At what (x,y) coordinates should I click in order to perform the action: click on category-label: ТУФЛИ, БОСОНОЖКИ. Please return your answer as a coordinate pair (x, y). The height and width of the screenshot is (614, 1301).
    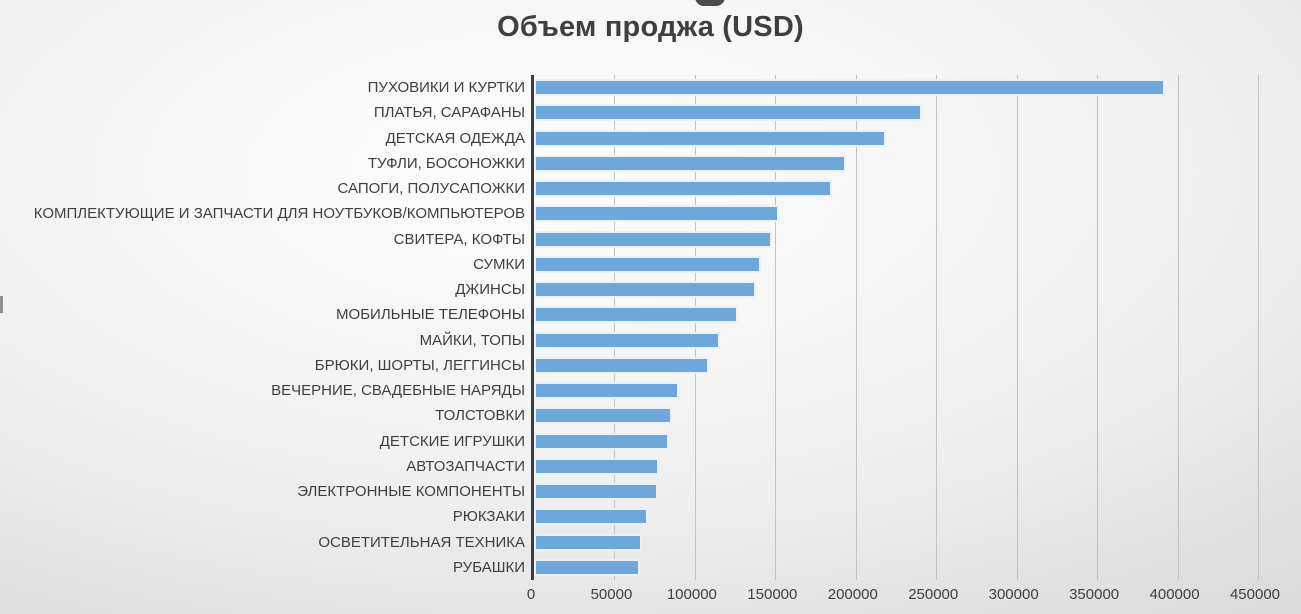
    Looking at the image, I should click on (446, 163).